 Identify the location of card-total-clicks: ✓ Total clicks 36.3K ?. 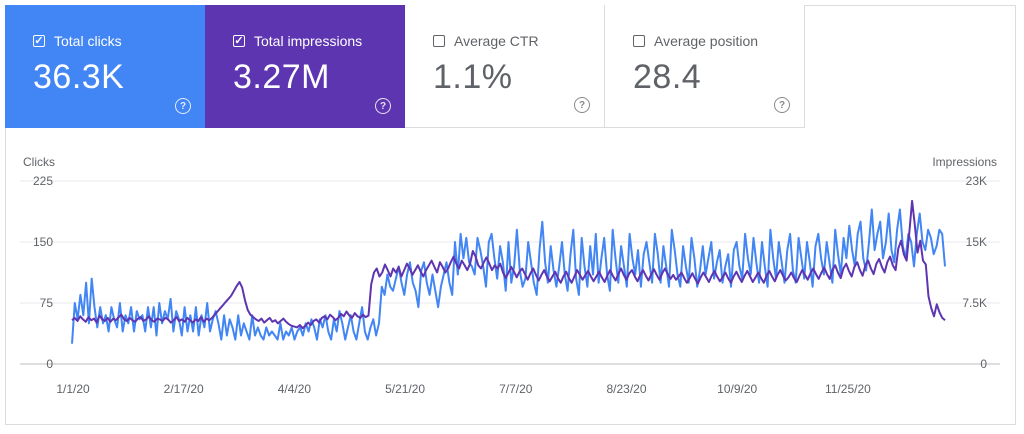
(105, 66).